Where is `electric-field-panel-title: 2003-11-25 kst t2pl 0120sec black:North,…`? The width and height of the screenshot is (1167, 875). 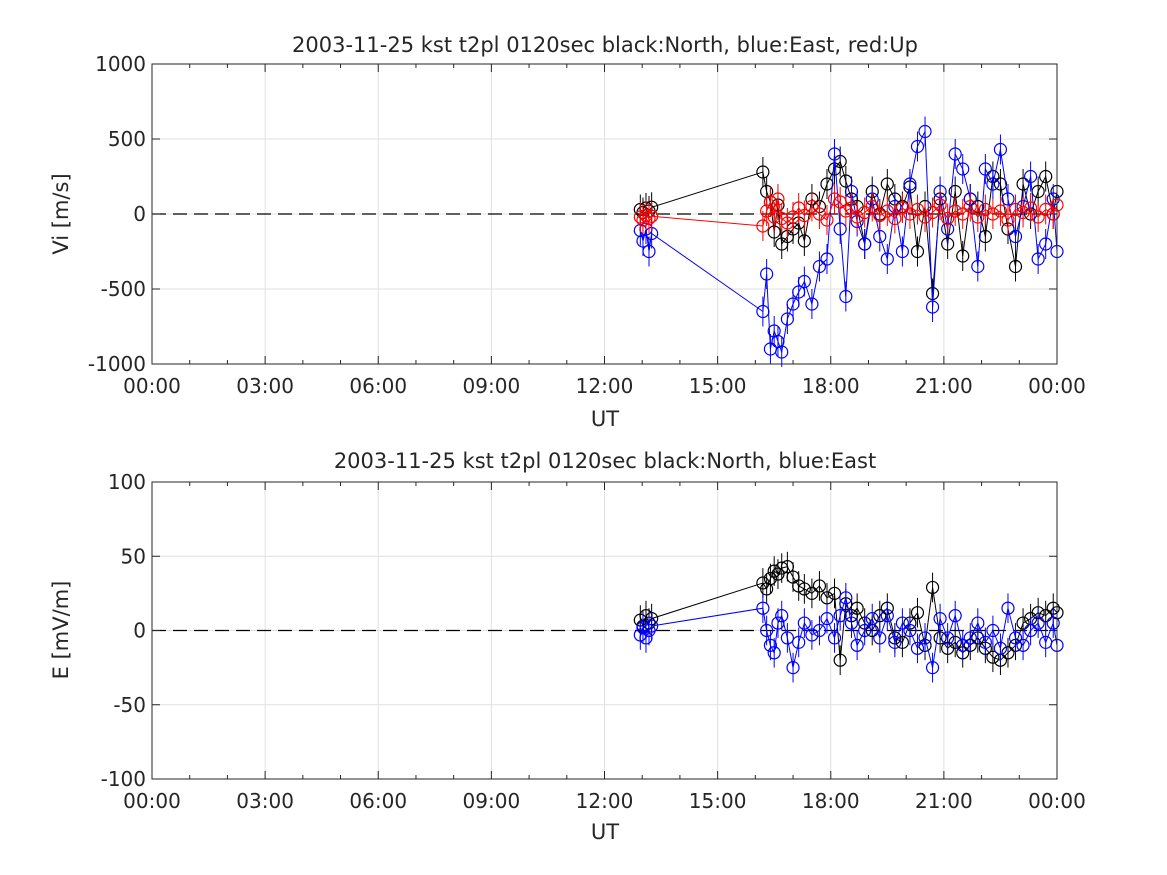 electric-field-panel-title: 2003-11-25 kst t2pl 0120sec black:North,… is located at coordinates (605, 461).